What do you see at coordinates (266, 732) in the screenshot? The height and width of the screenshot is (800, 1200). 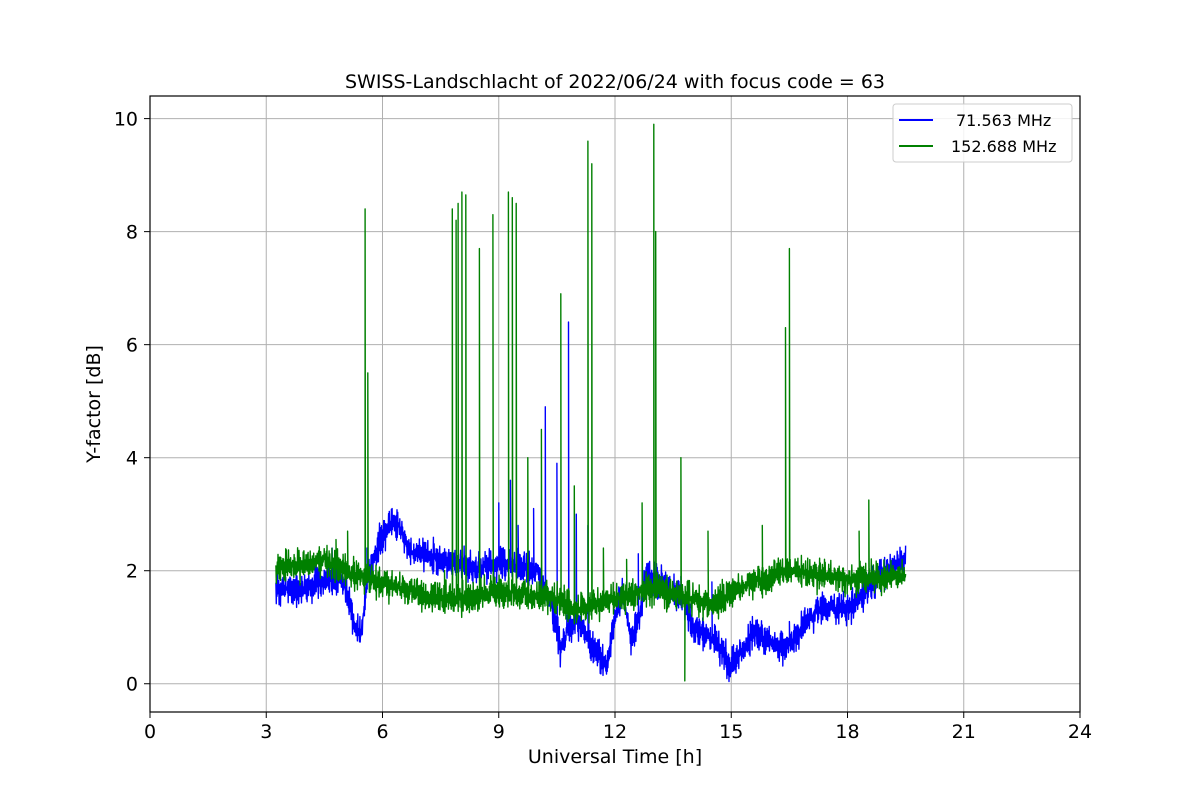 I see `x-tick-label: 3` at bounding box center [266, 732].